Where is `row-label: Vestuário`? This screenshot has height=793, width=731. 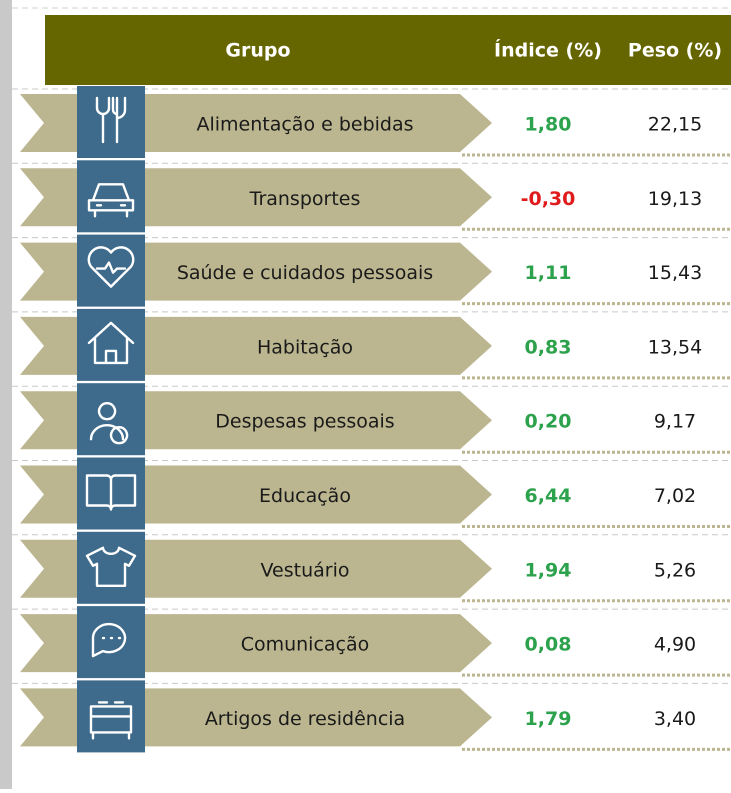 row-label: Vestuário is located at coordinates (305, 570).